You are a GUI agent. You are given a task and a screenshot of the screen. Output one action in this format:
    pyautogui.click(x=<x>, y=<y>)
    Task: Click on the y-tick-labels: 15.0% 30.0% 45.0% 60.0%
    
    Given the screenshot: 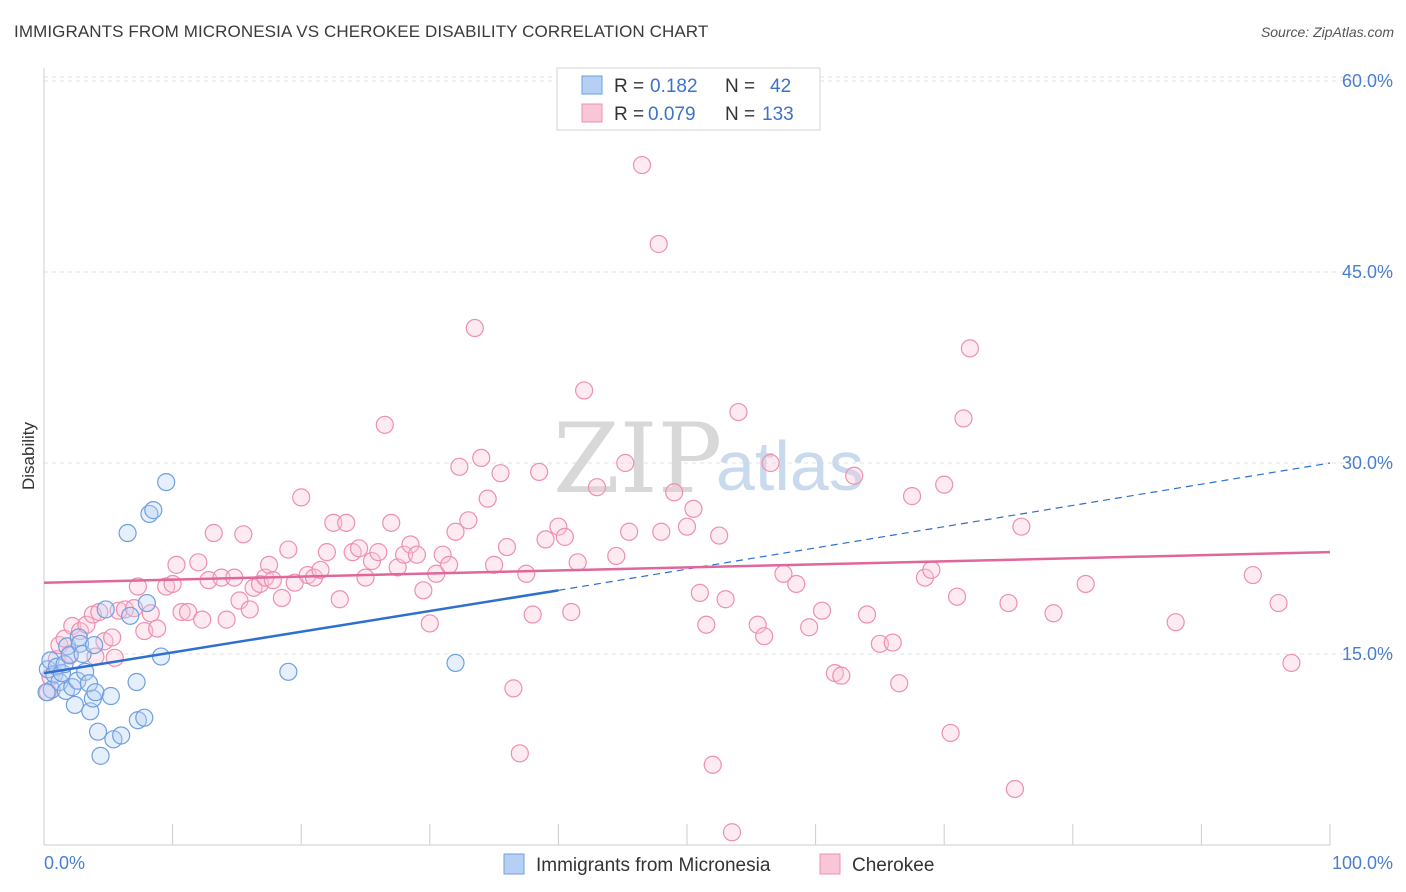 What is the action you would take?
    pyautogui.click(x=1367, y=367)
    